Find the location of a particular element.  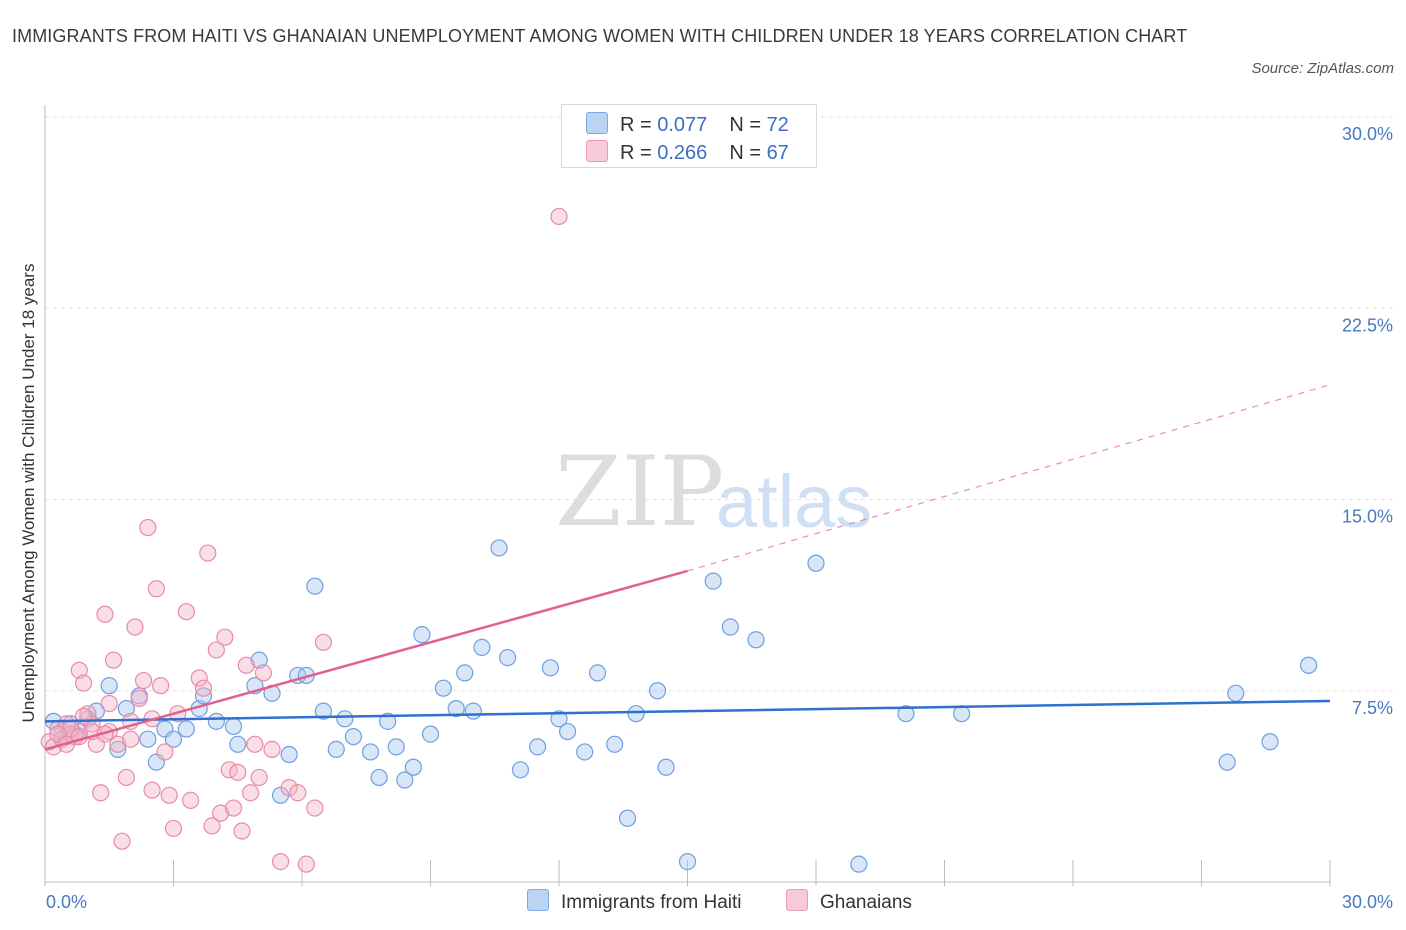

legend-swatch-haiti is located at coordinates (597, 123).